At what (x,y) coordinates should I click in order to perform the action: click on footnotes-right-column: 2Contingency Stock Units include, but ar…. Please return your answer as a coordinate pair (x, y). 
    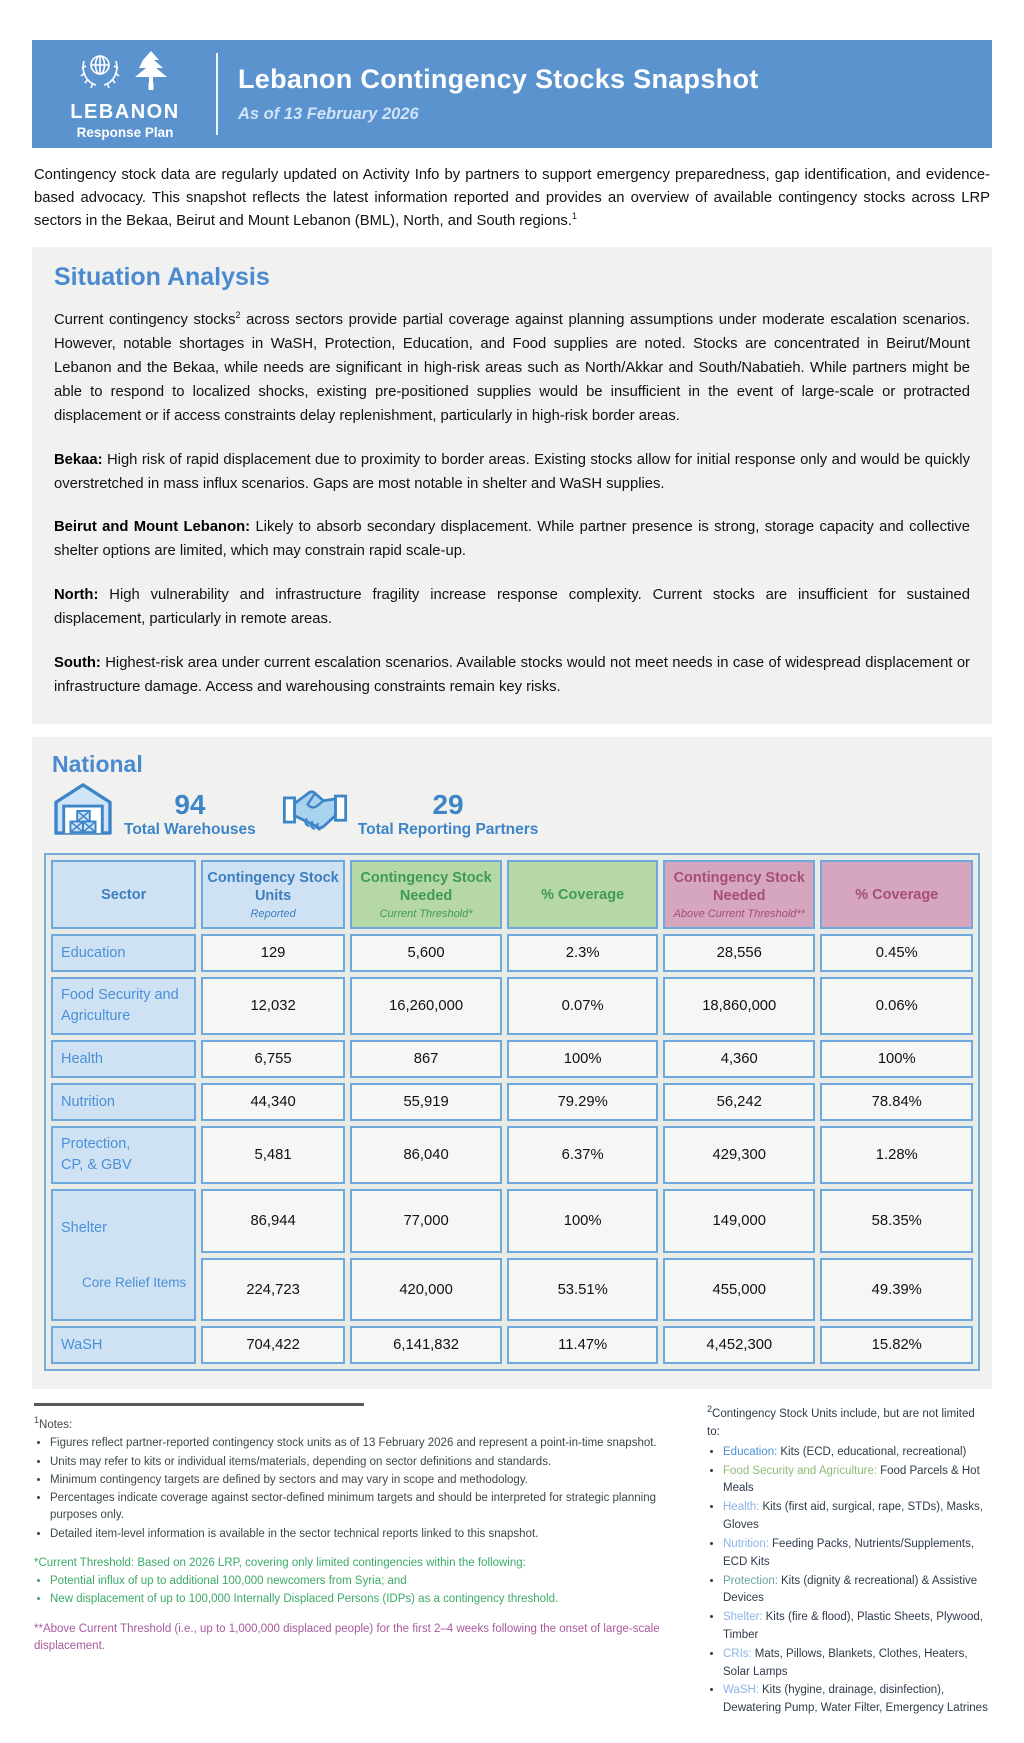
    Looking at the image, I should click on (848, 1561).